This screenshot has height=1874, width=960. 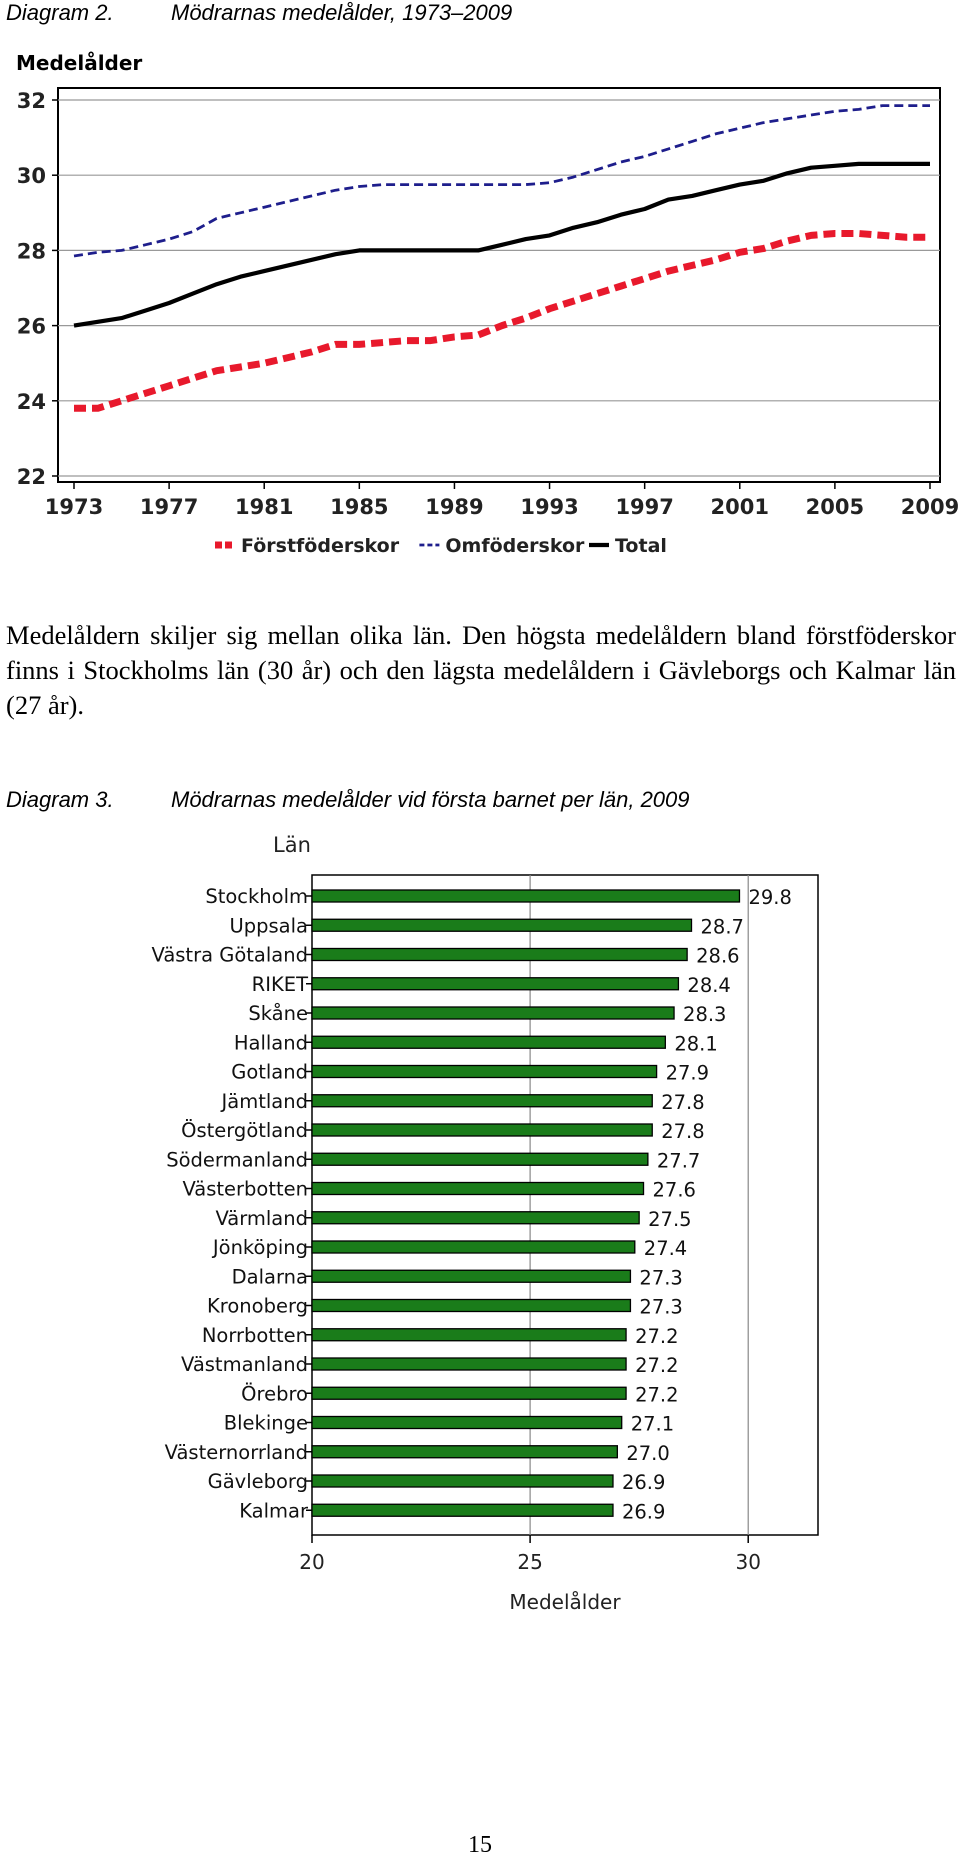 What do you see at coordinates (320, 546) in the screenshot?
I see `legend-label: Förstföderskor` at bounding box center [320, 546].